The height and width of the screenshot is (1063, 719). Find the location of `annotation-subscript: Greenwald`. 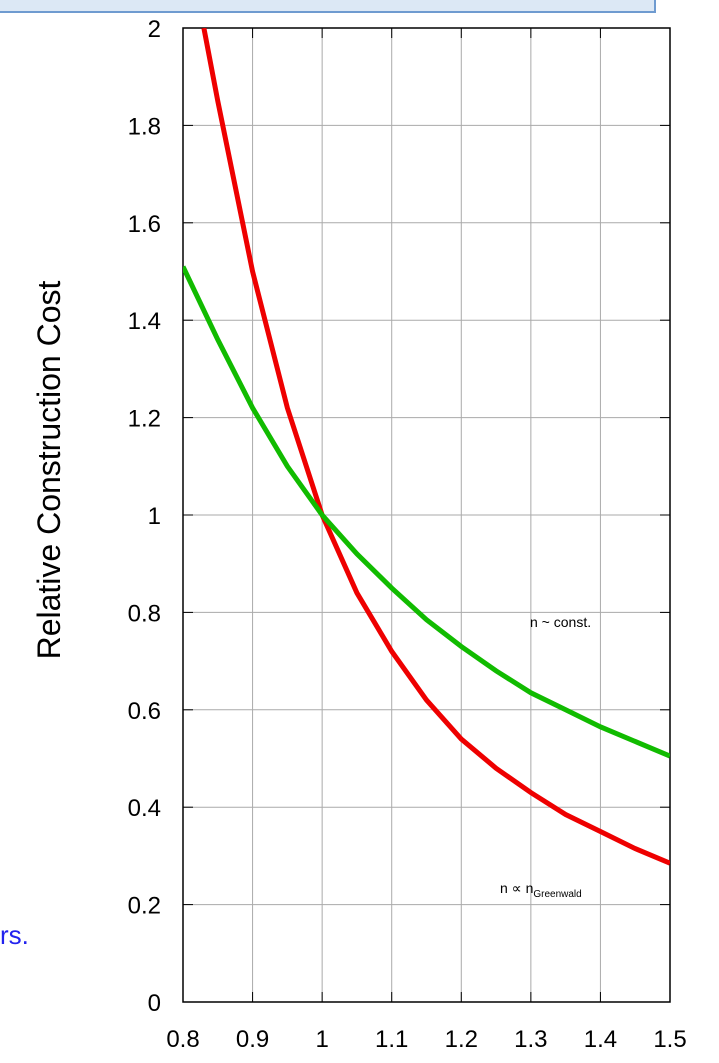

annotation-subscript: Greenwald is located at coordinates (557, 894).